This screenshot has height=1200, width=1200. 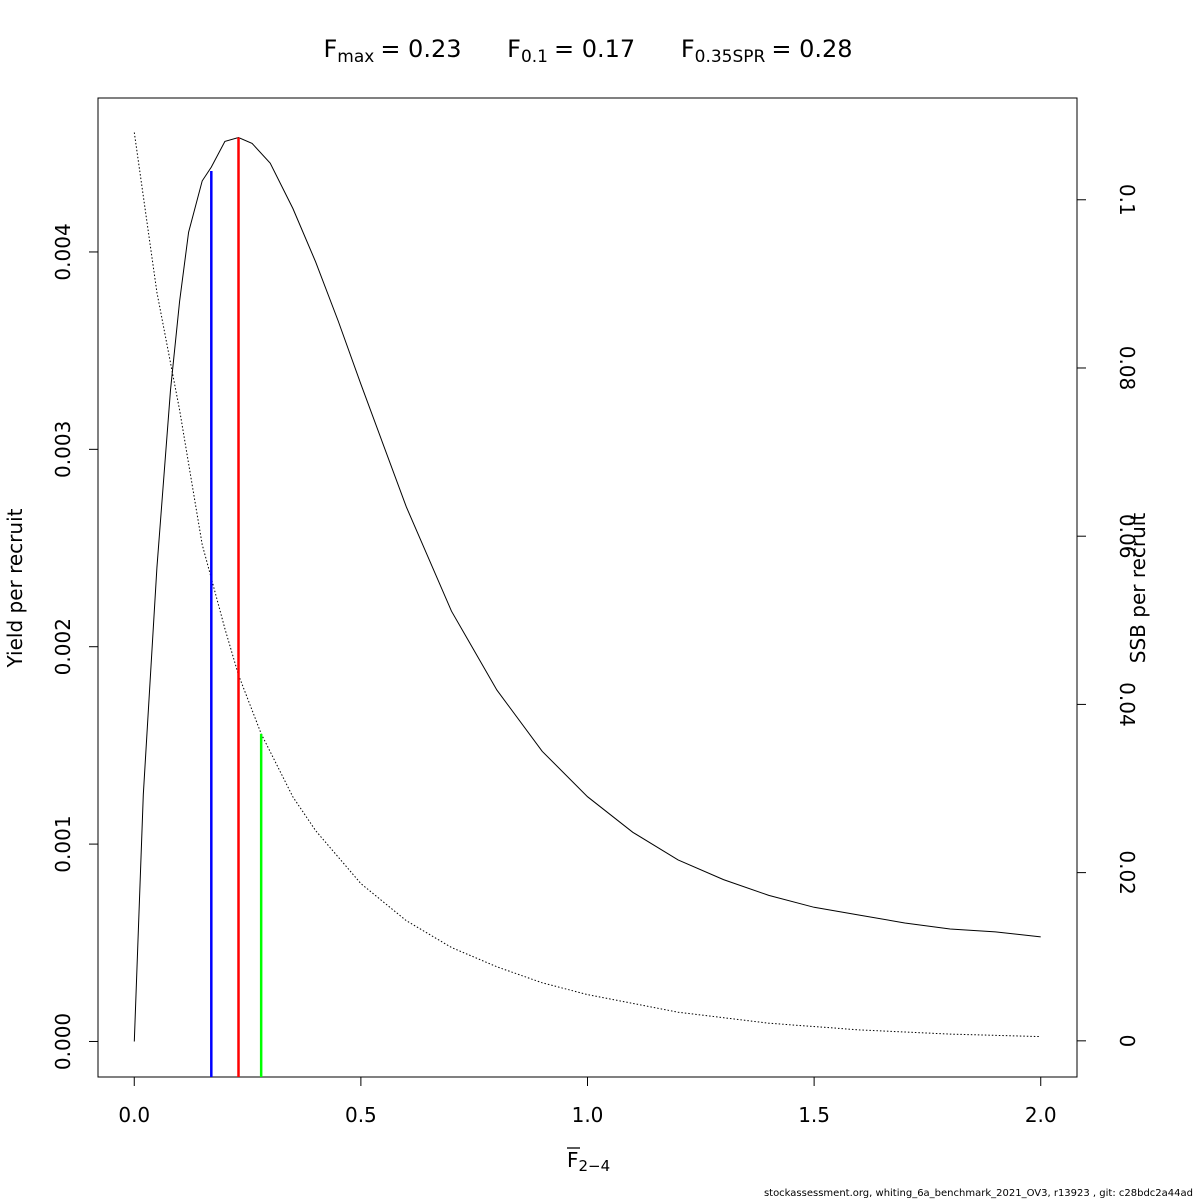 What do you see at coordinates (63, 843) in the screenshot?
I see `y-left-tick-label: 0.001` at bounding box center [63, 843].